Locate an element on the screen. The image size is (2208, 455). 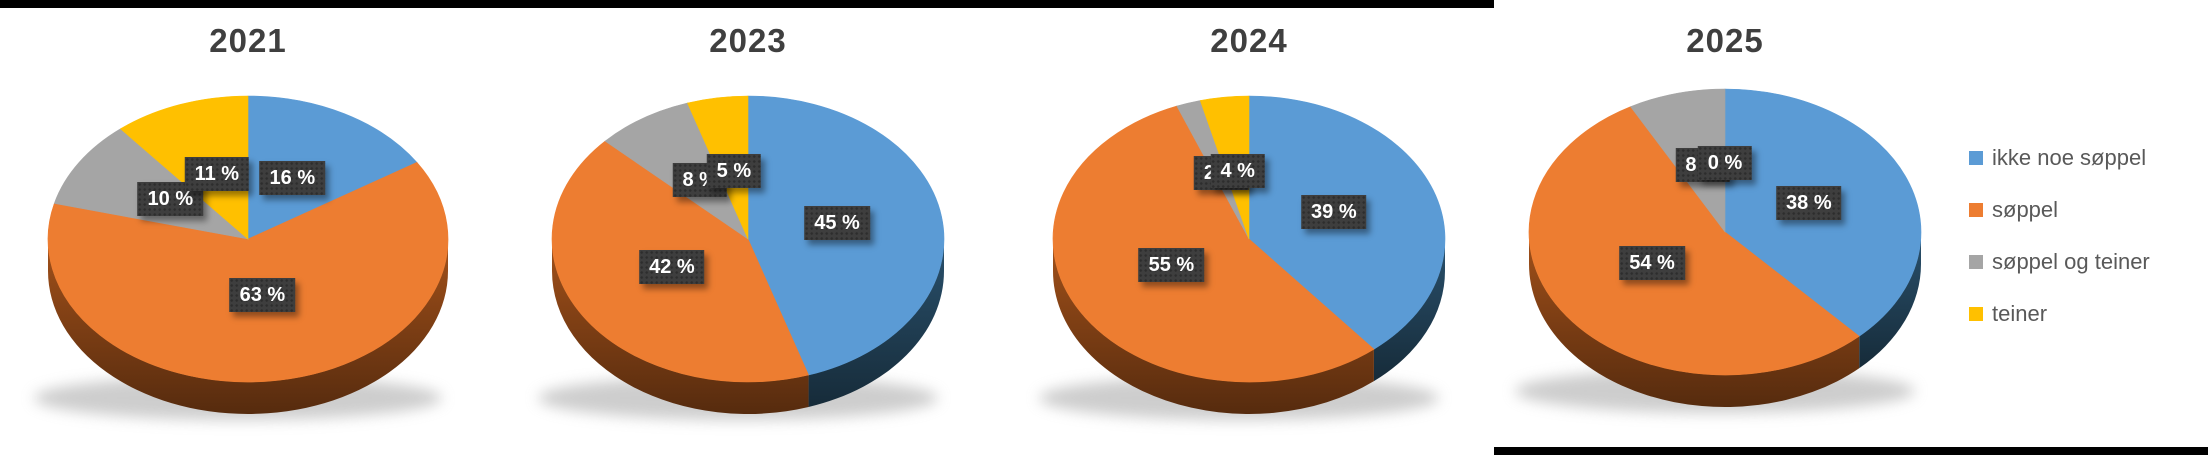
bottom-border-bar is located at coordinates (1851, 451).